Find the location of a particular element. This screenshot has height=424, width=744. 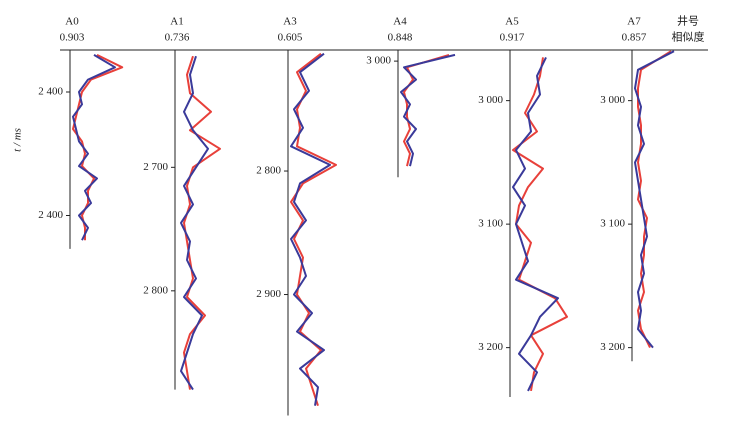

panel-subtitle: 0.848 is located at coordinates (400, 38).